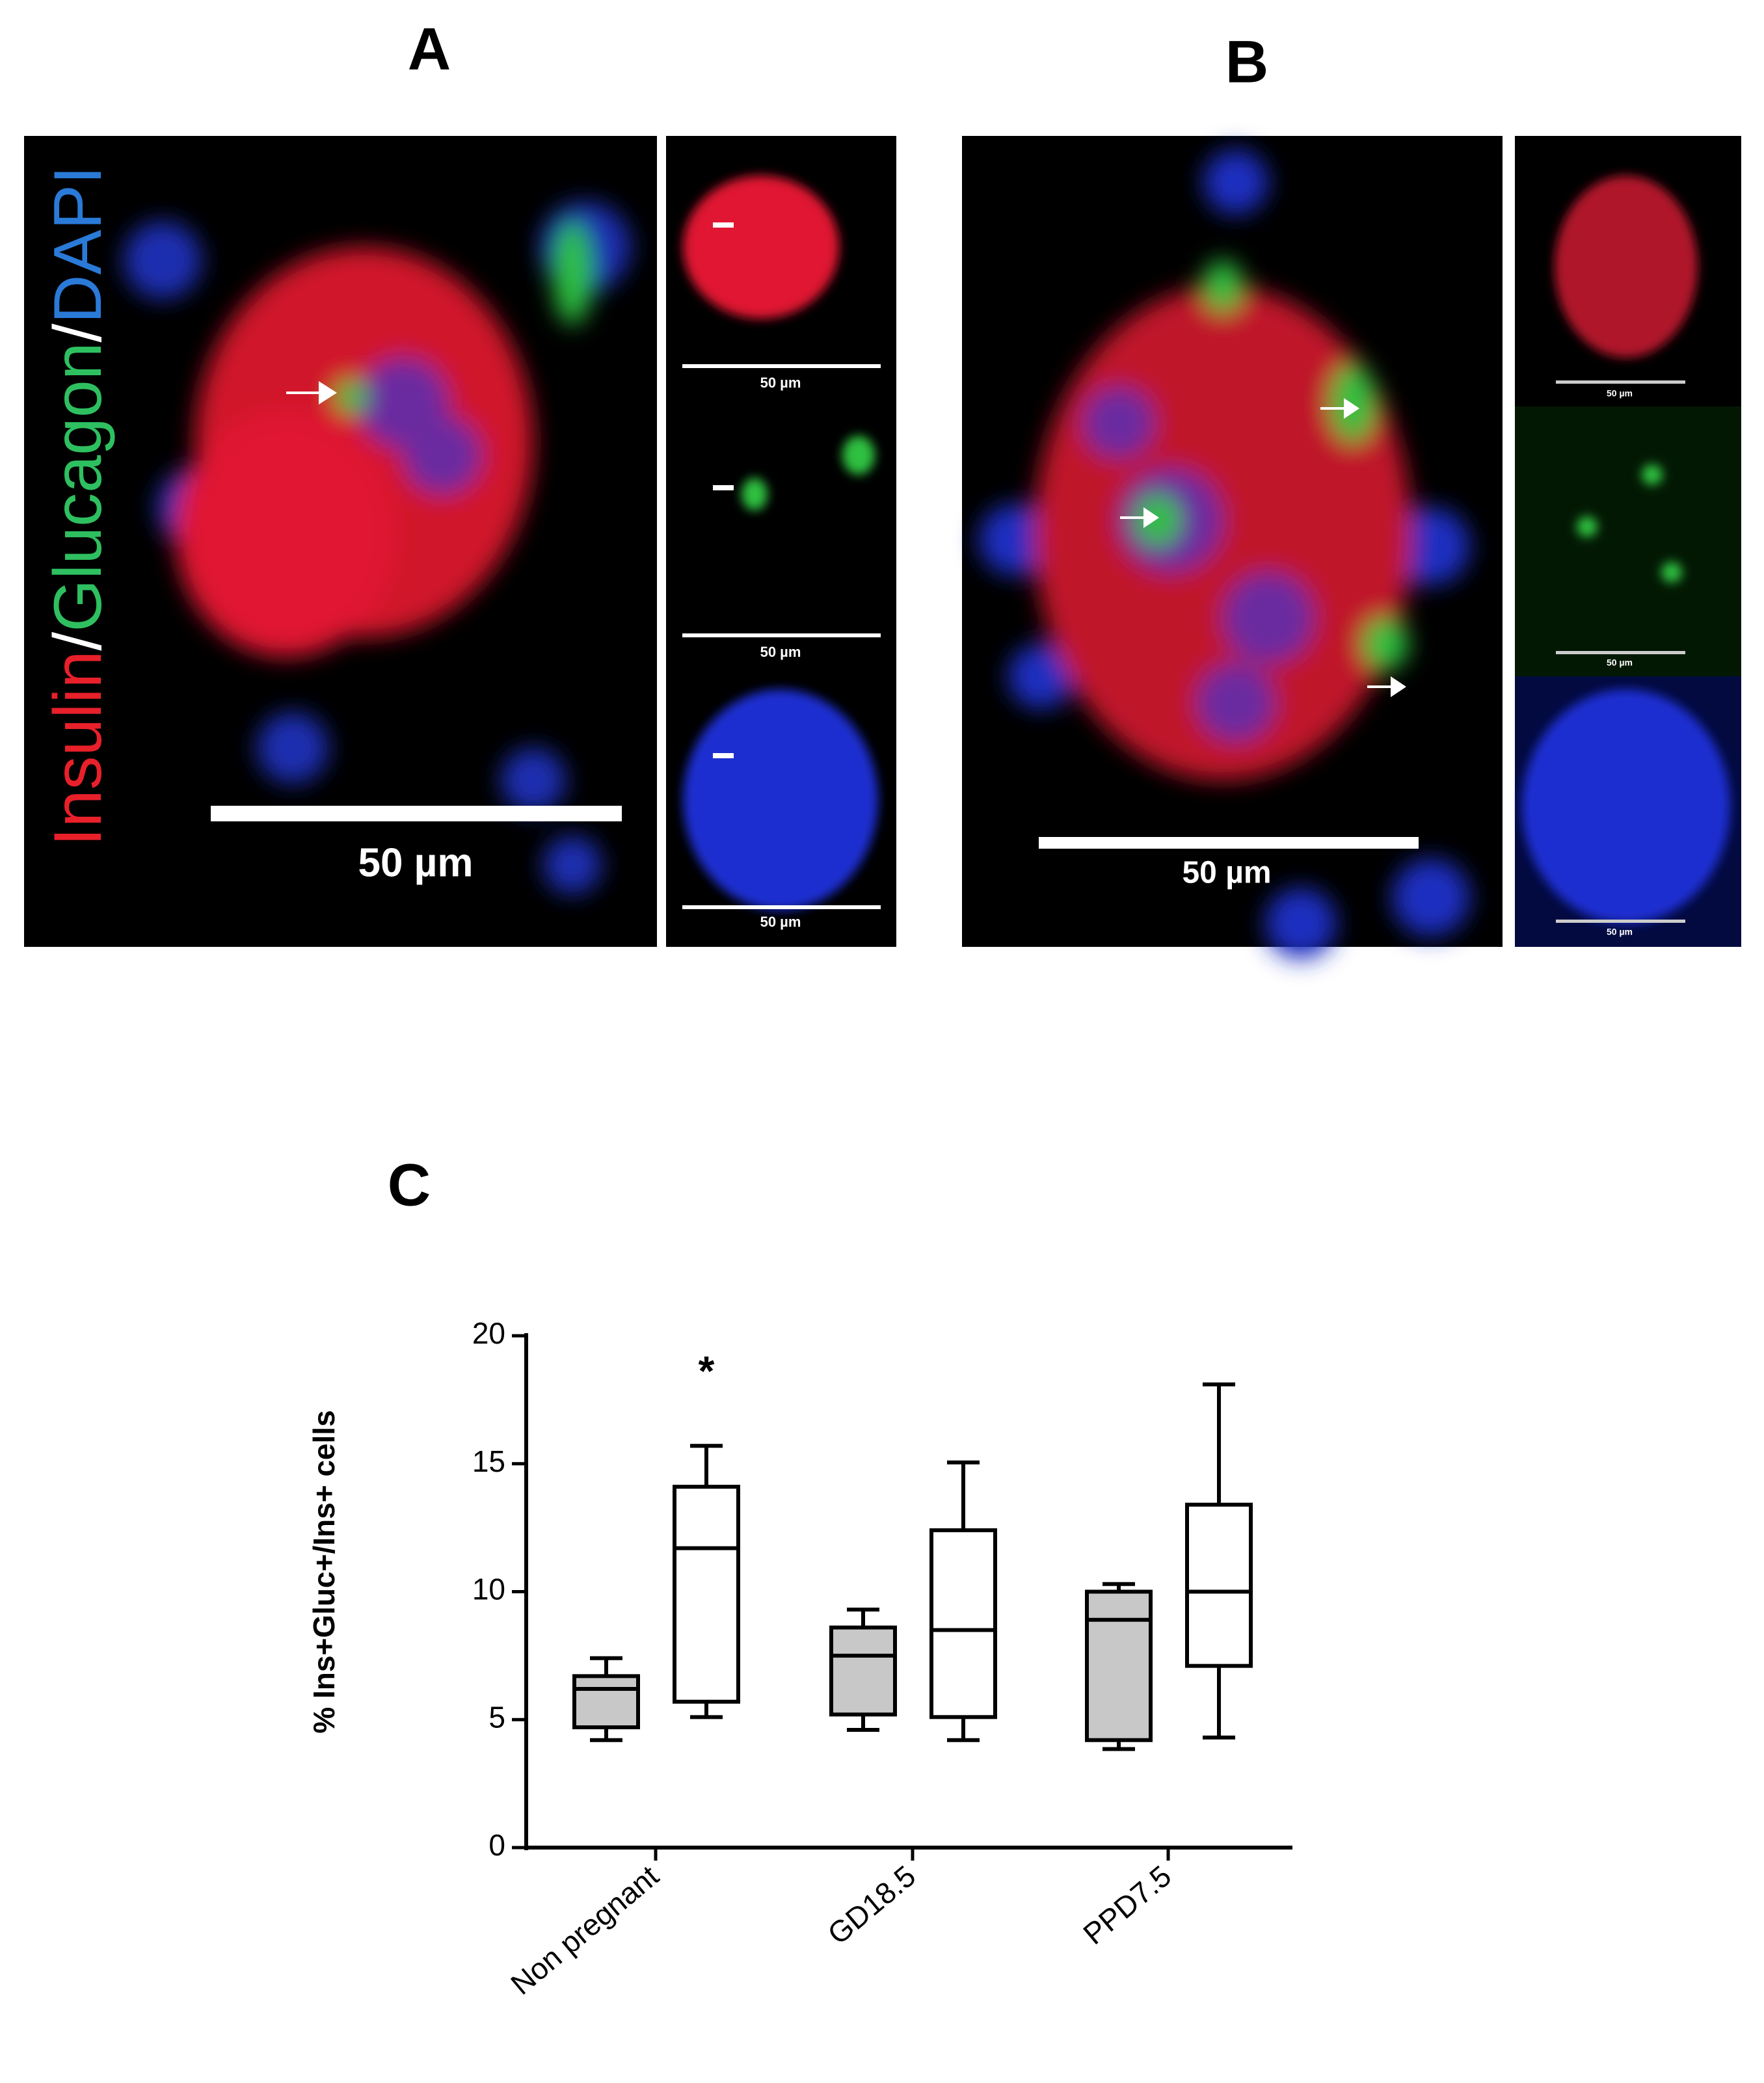 This screenshot has height=2083, width=1764. I want to click on x-tick-label: PPD7.5, so click(1126, 1905).